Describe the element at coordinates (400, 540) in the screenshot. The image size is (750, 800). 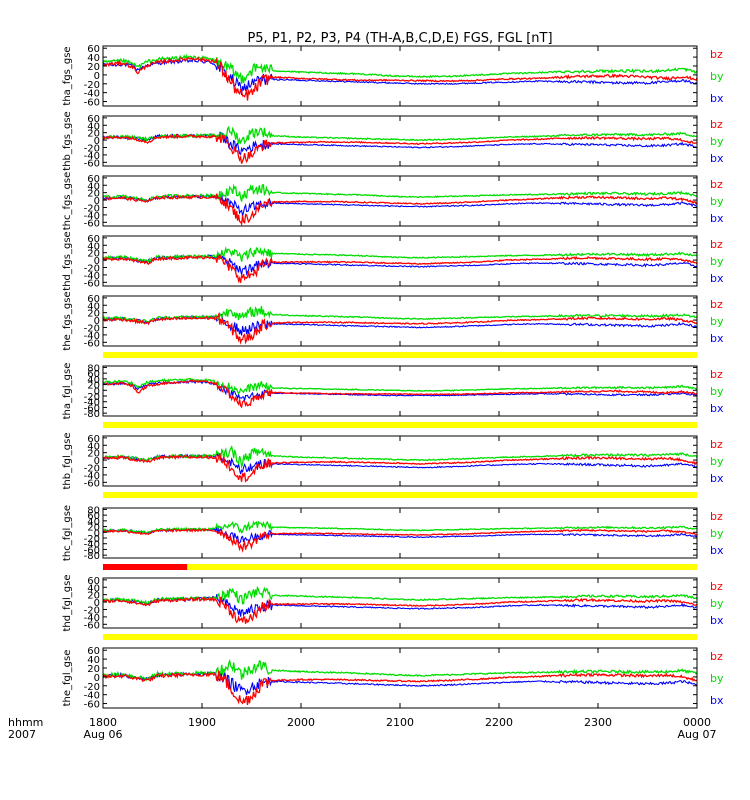
I see `thc_fgl_gse-series-bz` at that location.